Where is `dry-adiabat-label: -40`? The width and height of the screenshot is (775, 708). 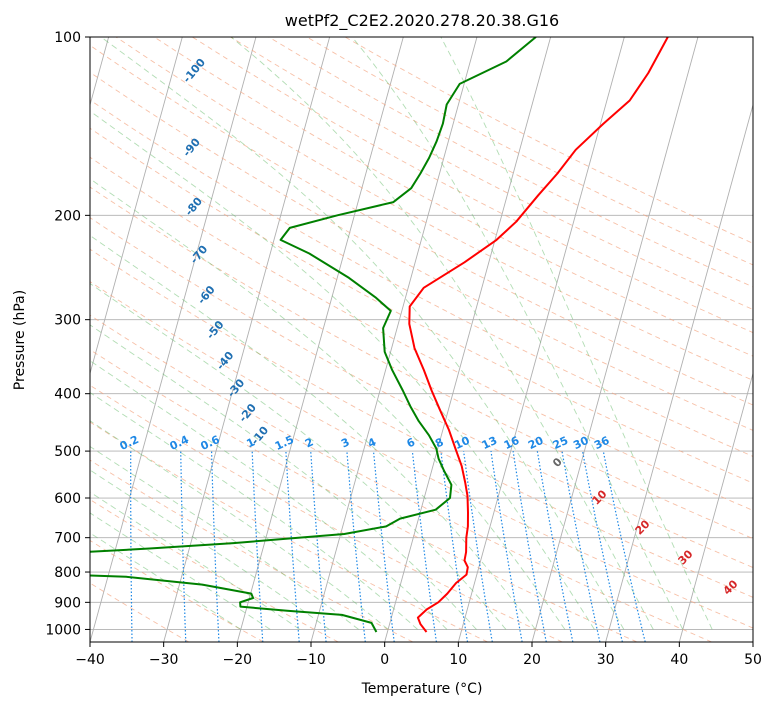
dry-adiabat-label: -40 is located at coordinates (225, 361).